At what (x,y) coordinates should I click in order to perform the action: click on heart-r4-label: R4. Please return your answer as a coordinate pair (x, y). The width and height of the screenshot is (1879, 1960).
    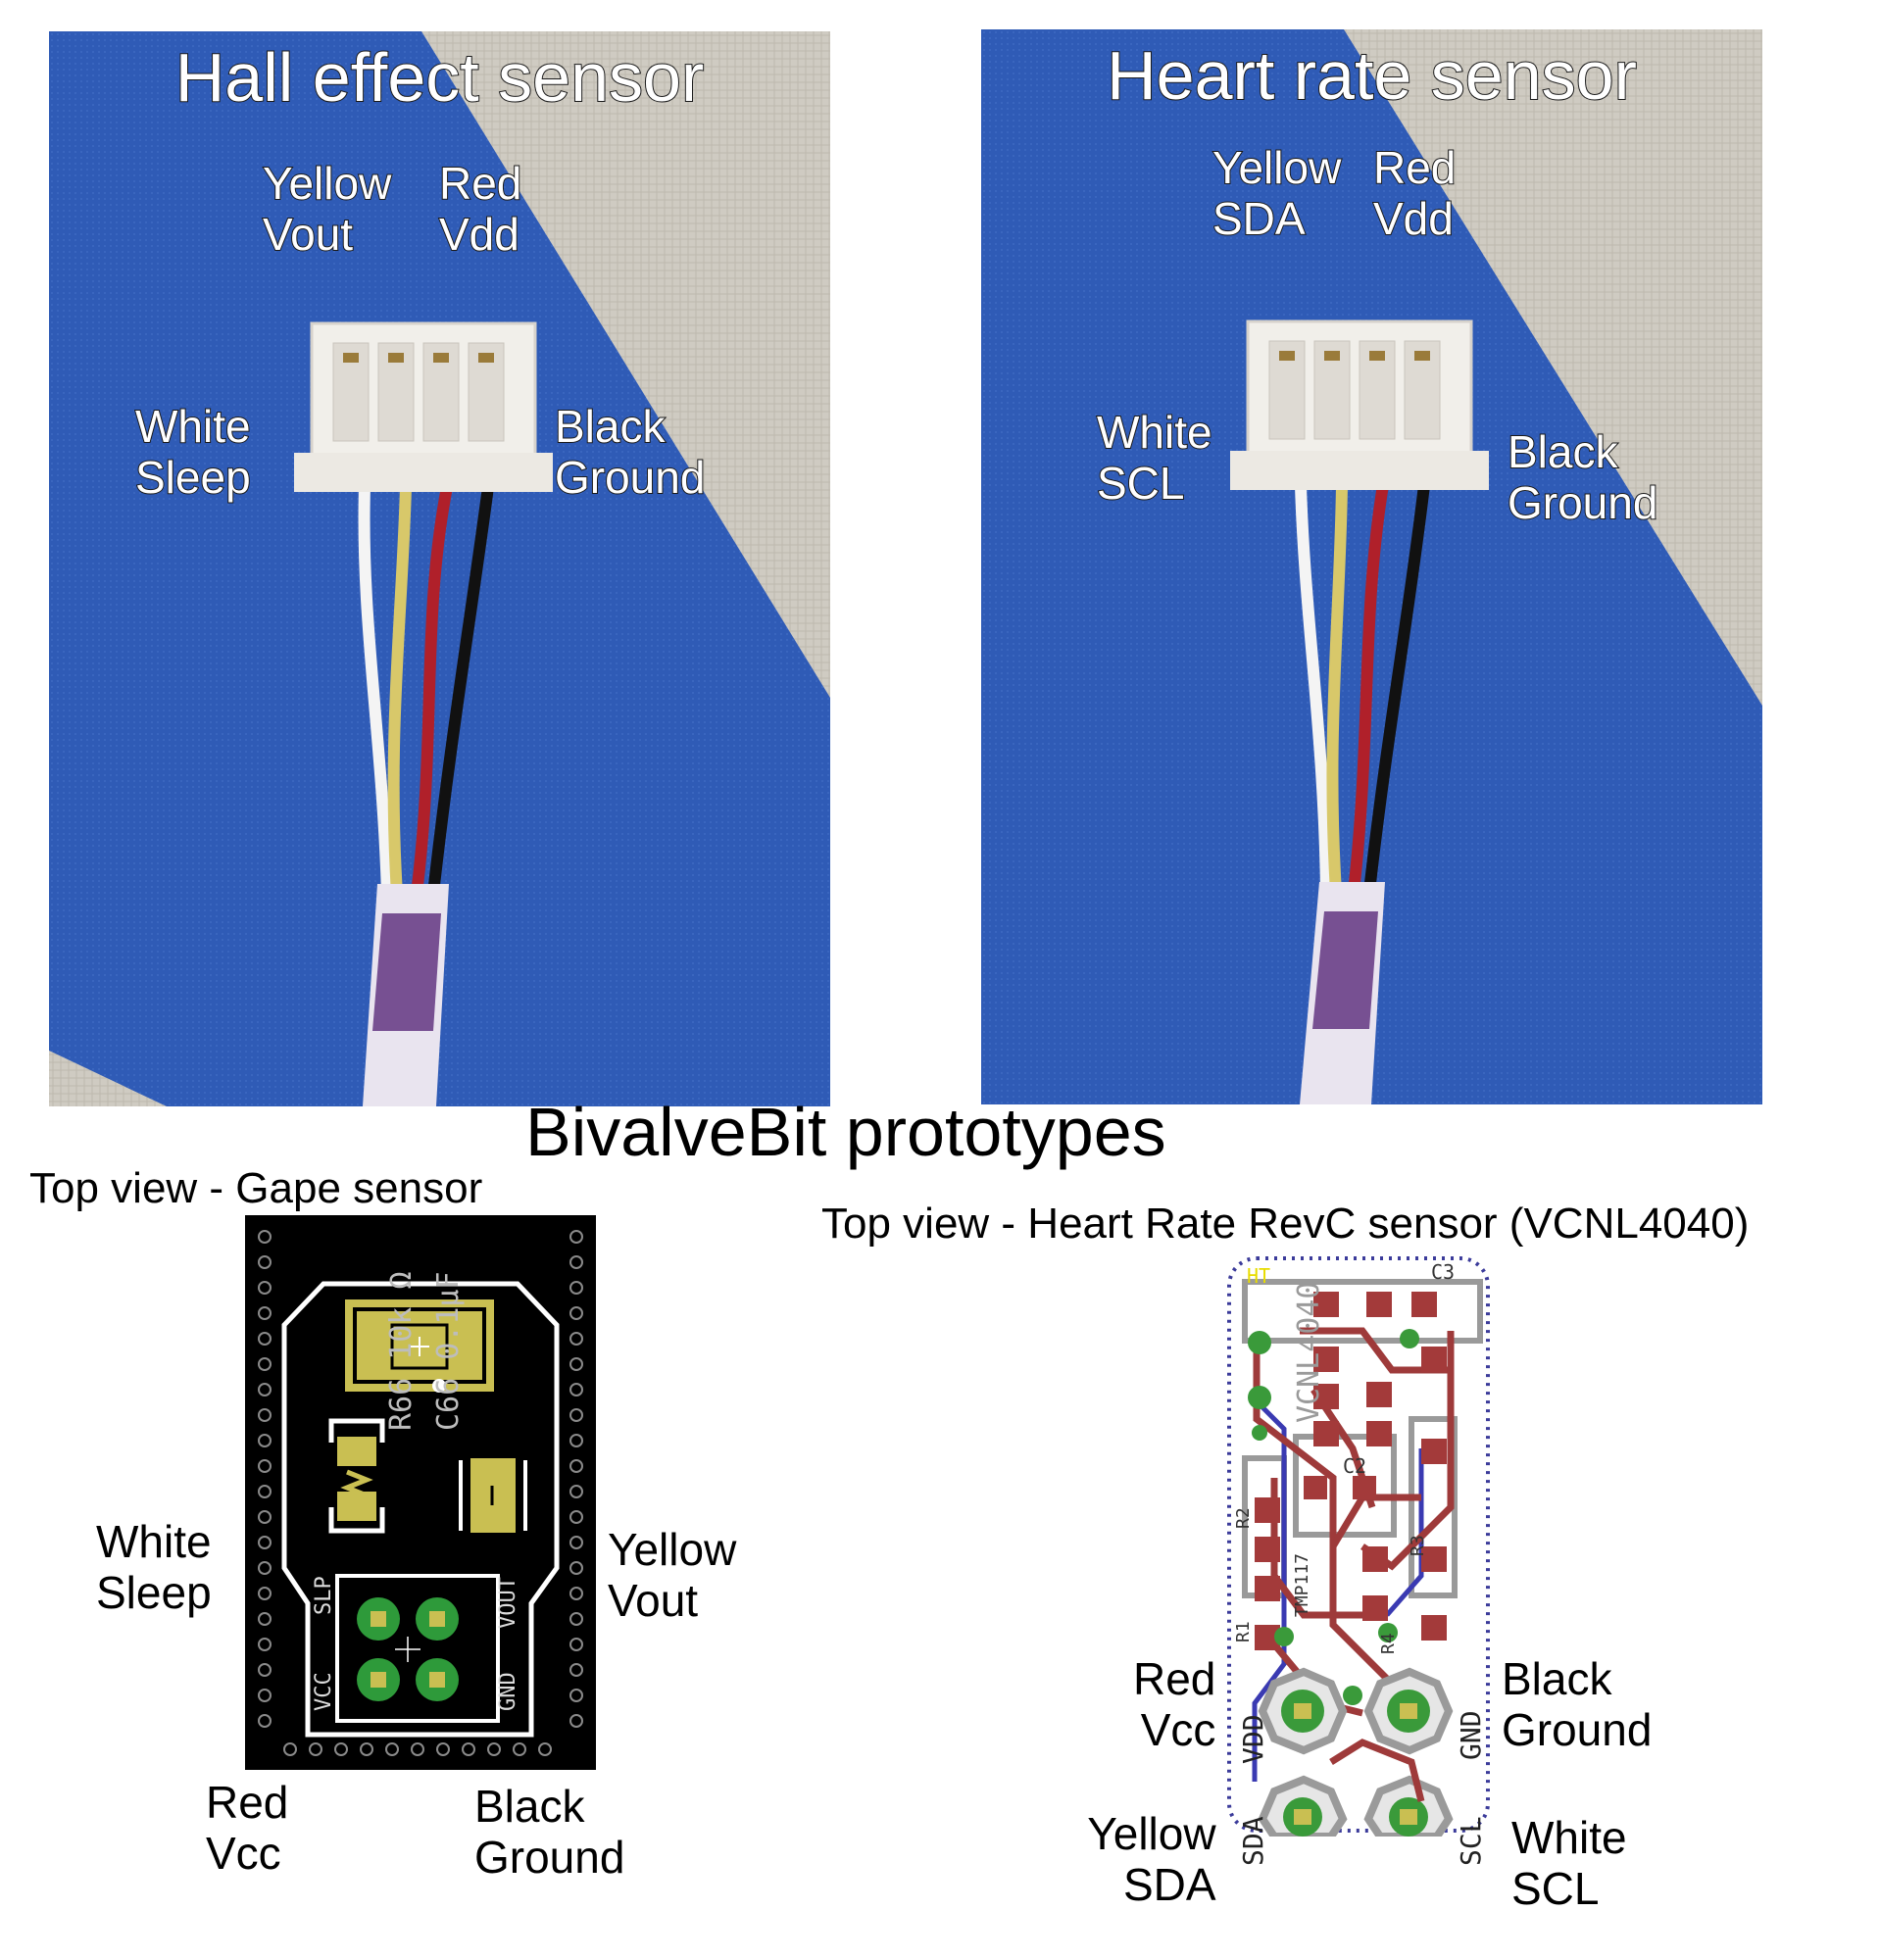
    Looking at the image, I should click on (1388, 1643).